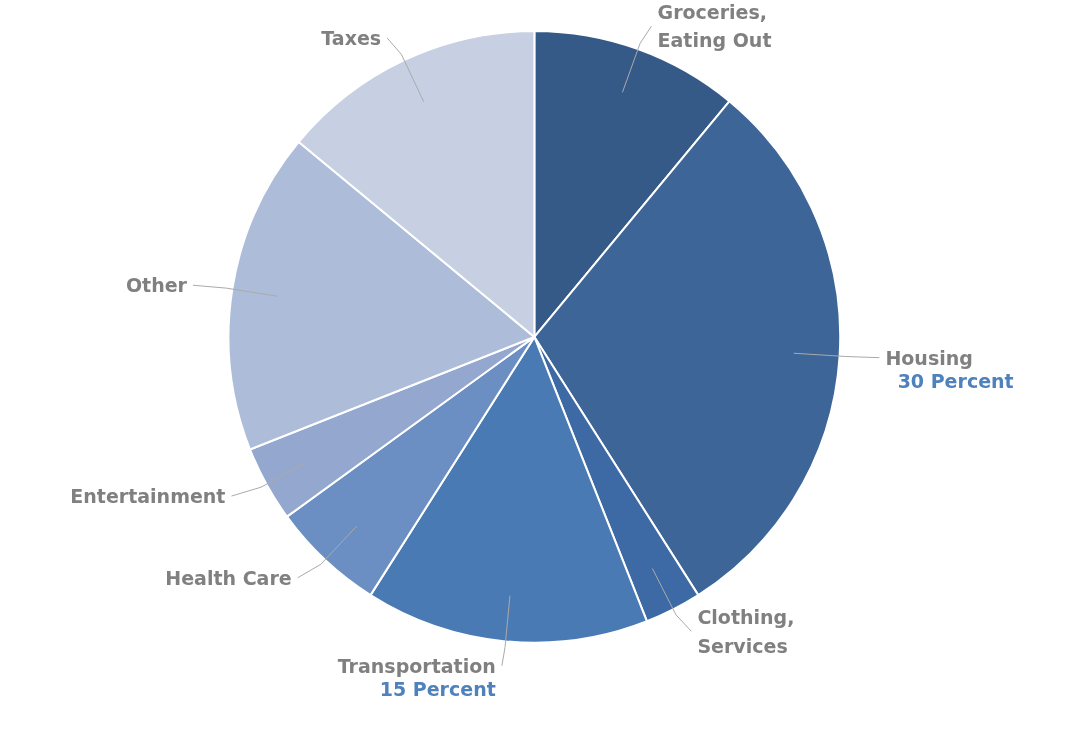  What do you see at coordinates (228, 577) in the screenshot?
I see `slice-label: Health Care` at bounding box center [228, 577].